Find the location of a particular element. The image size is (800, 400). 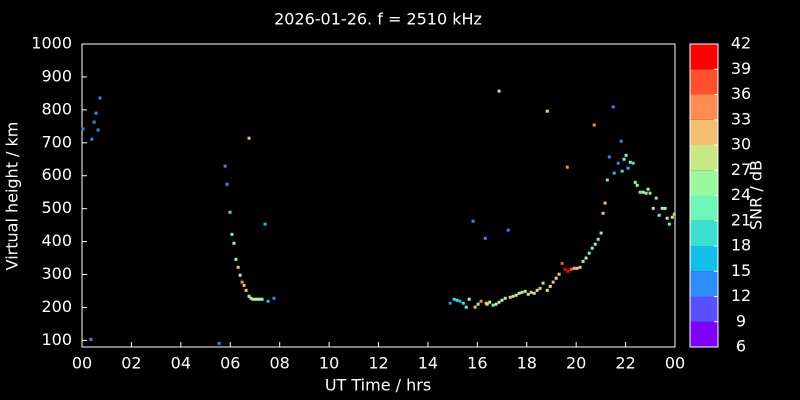

y-tick-label: 600 is located at coordinates (56, 174).